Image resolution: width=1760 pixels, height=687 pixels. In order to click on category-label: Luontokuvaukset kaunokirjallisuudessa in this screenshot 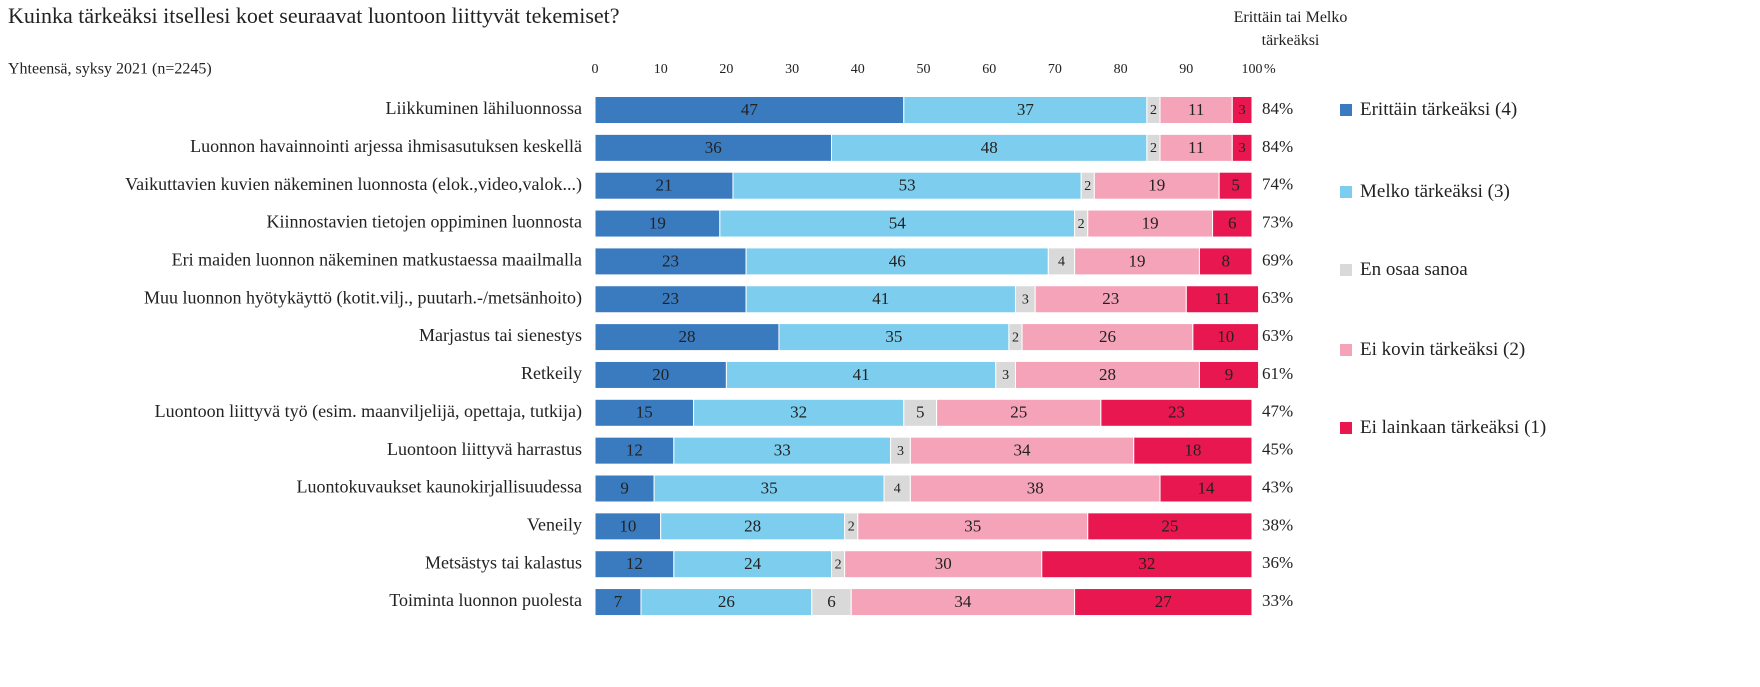, I will do `click(439, 487)`.